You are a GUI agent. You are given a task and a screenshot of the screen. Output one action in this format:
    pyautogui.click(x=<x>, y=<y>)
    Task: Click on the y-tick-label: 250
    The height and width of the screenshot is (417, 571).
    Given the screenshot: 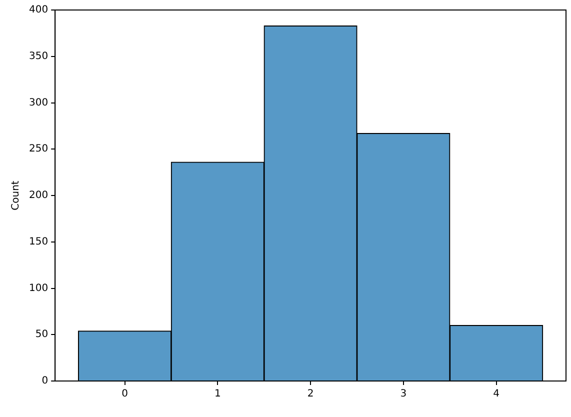 What is the action you would take?
    pyautogui.click(x=38, y=149)
    